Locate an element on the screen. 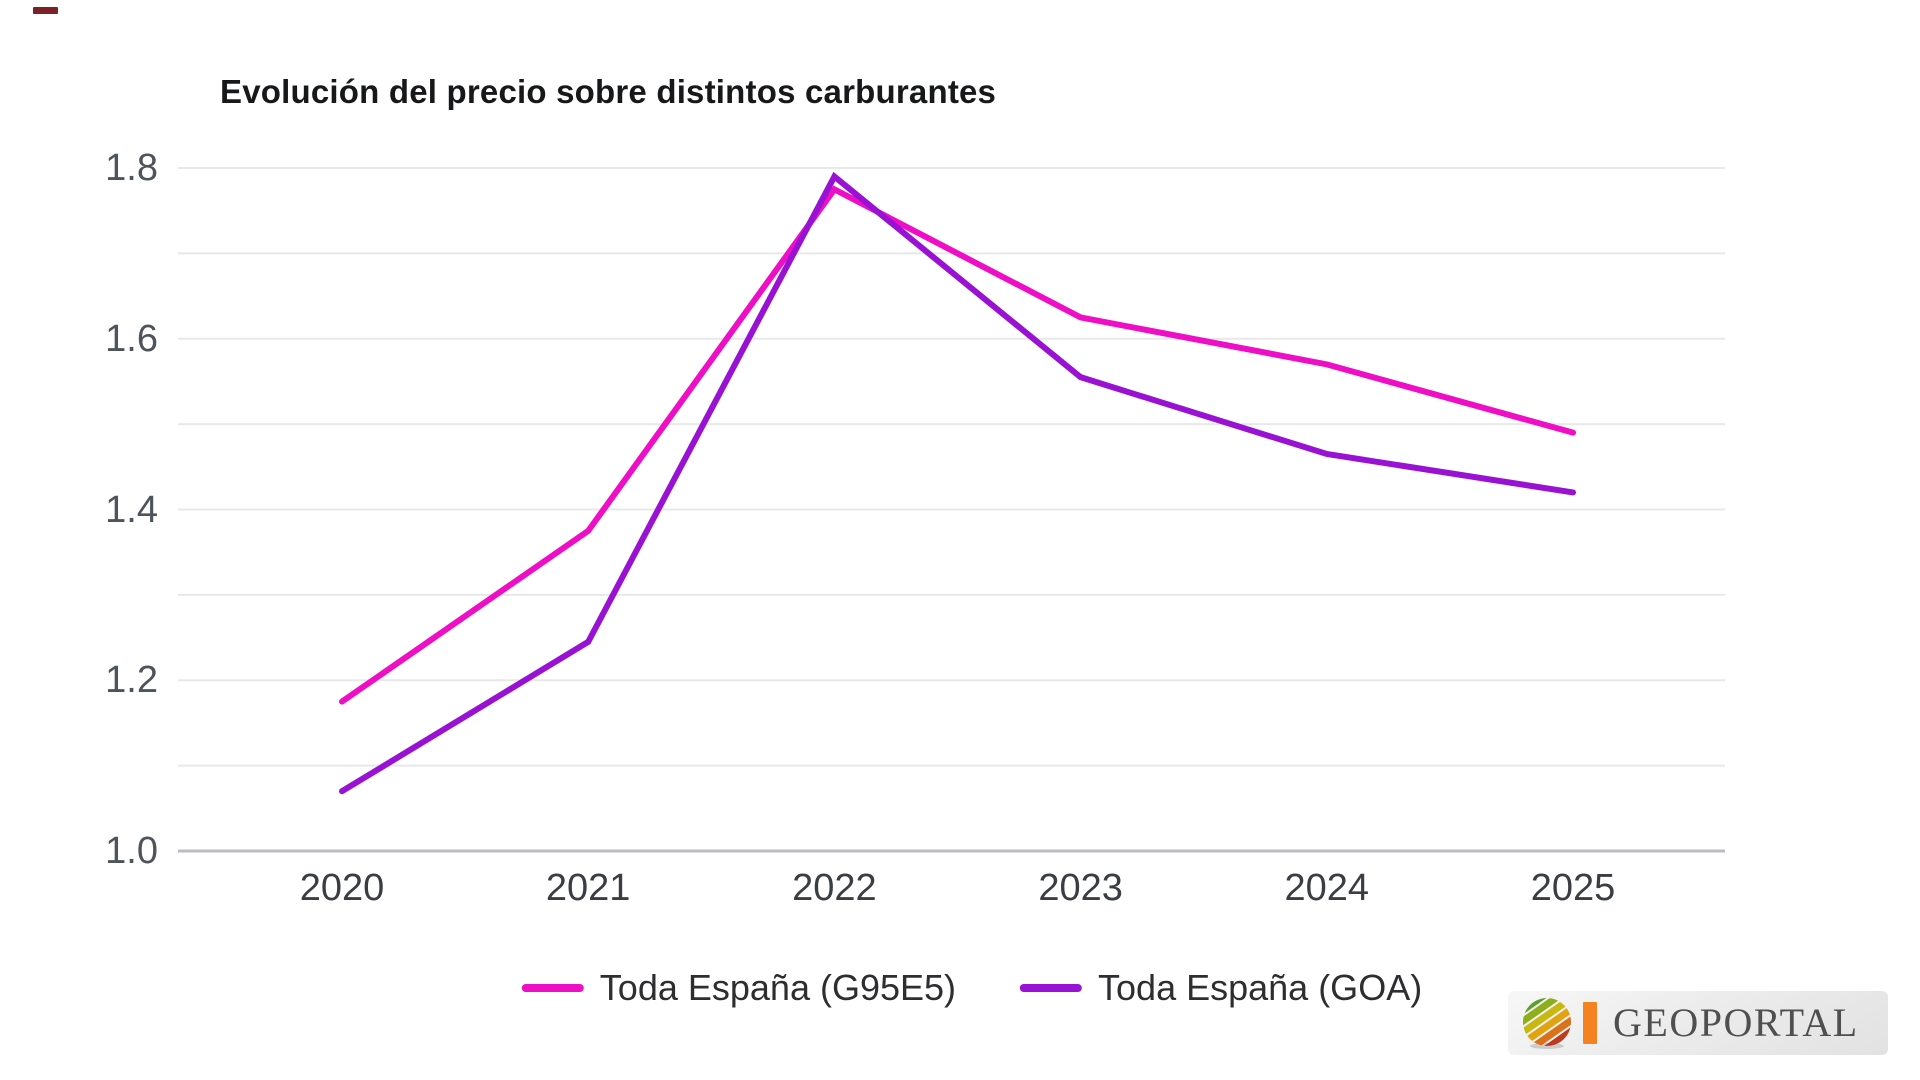 This screenshot has width=1920, height=1080. legend-item-goa: Toda España (GOA) is located at coordinates (1221, 988).